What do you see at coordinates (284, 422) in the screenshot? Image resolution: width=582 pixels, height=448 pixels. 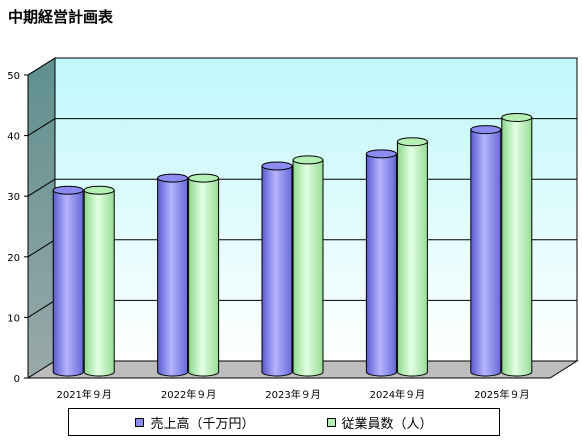 I see `legend: 売上高（千万円） 従業員数（人）` at bounding box center [284, 422].